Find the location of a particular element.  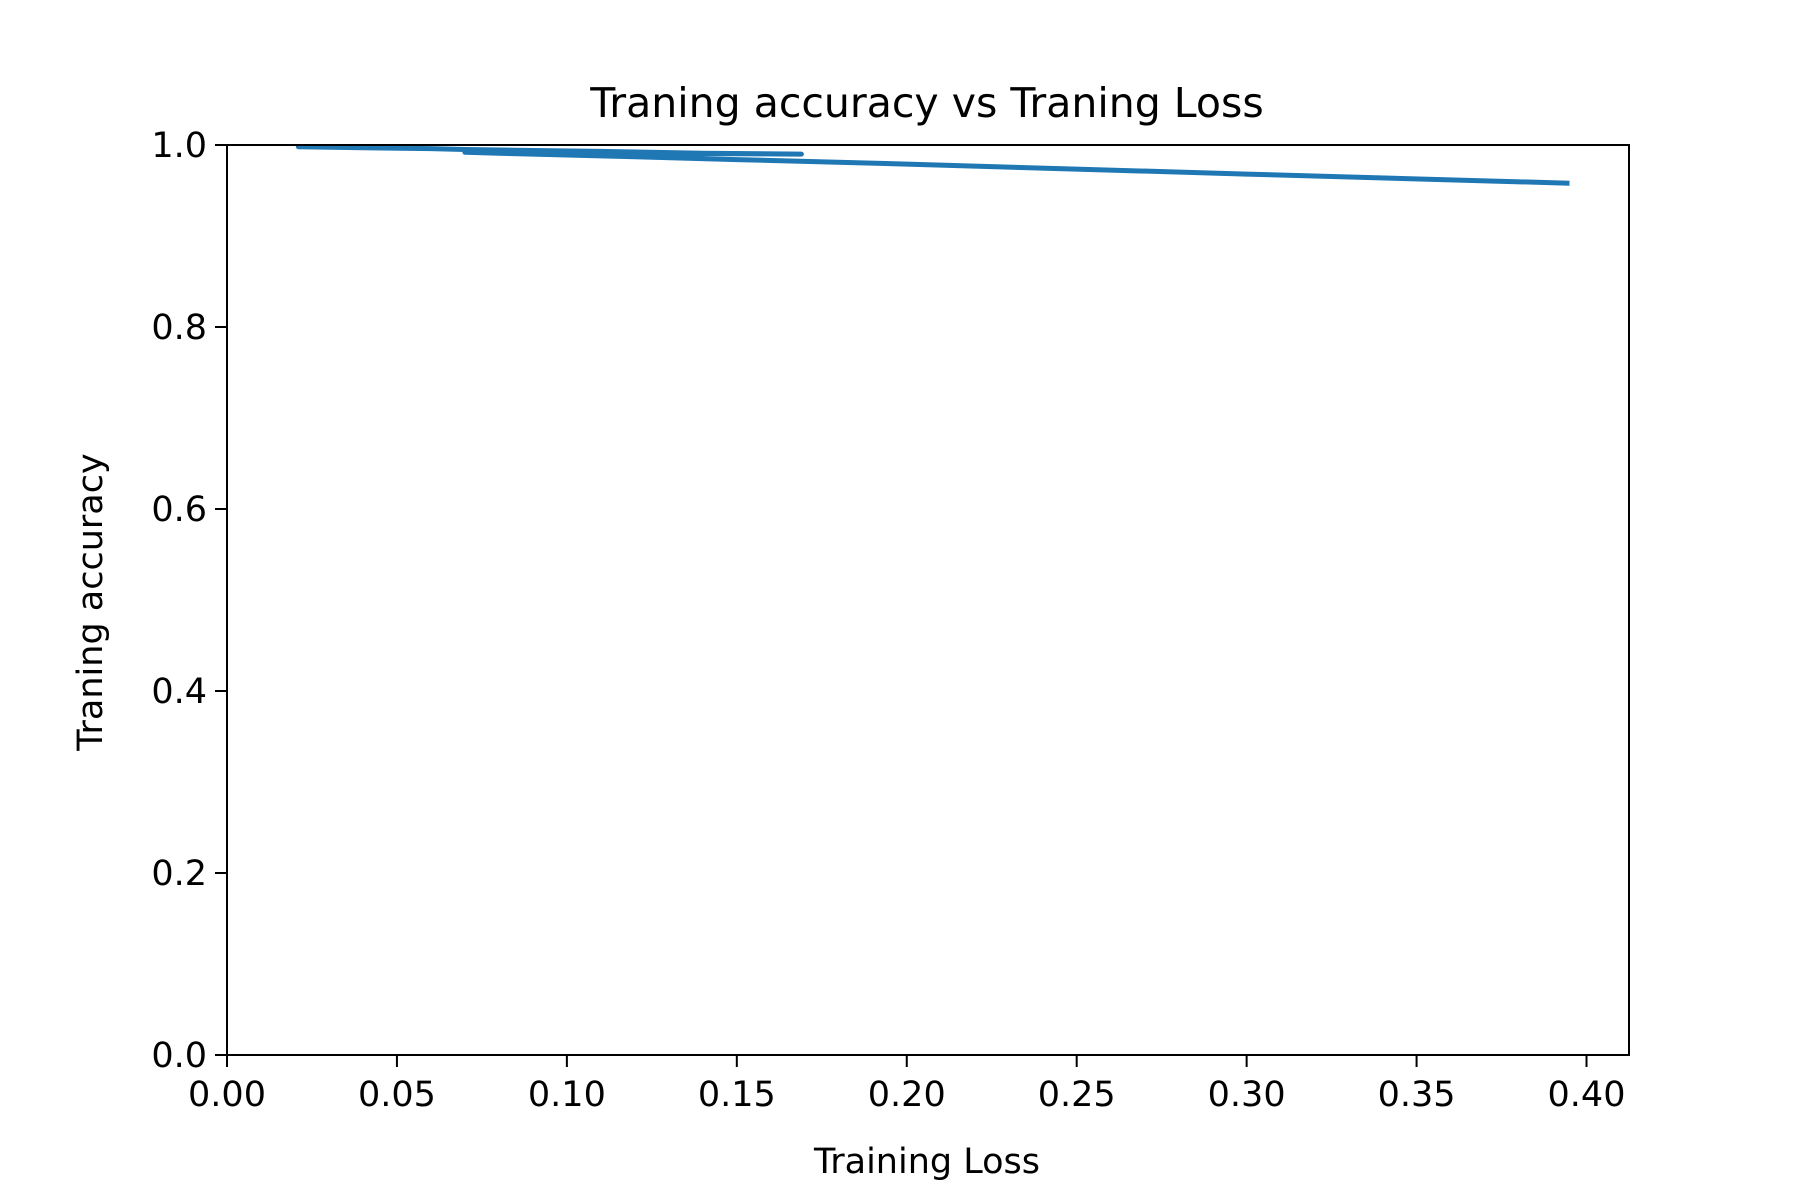

x-tick-label-5: 0.25 is located at coordinates (1077, 1095).